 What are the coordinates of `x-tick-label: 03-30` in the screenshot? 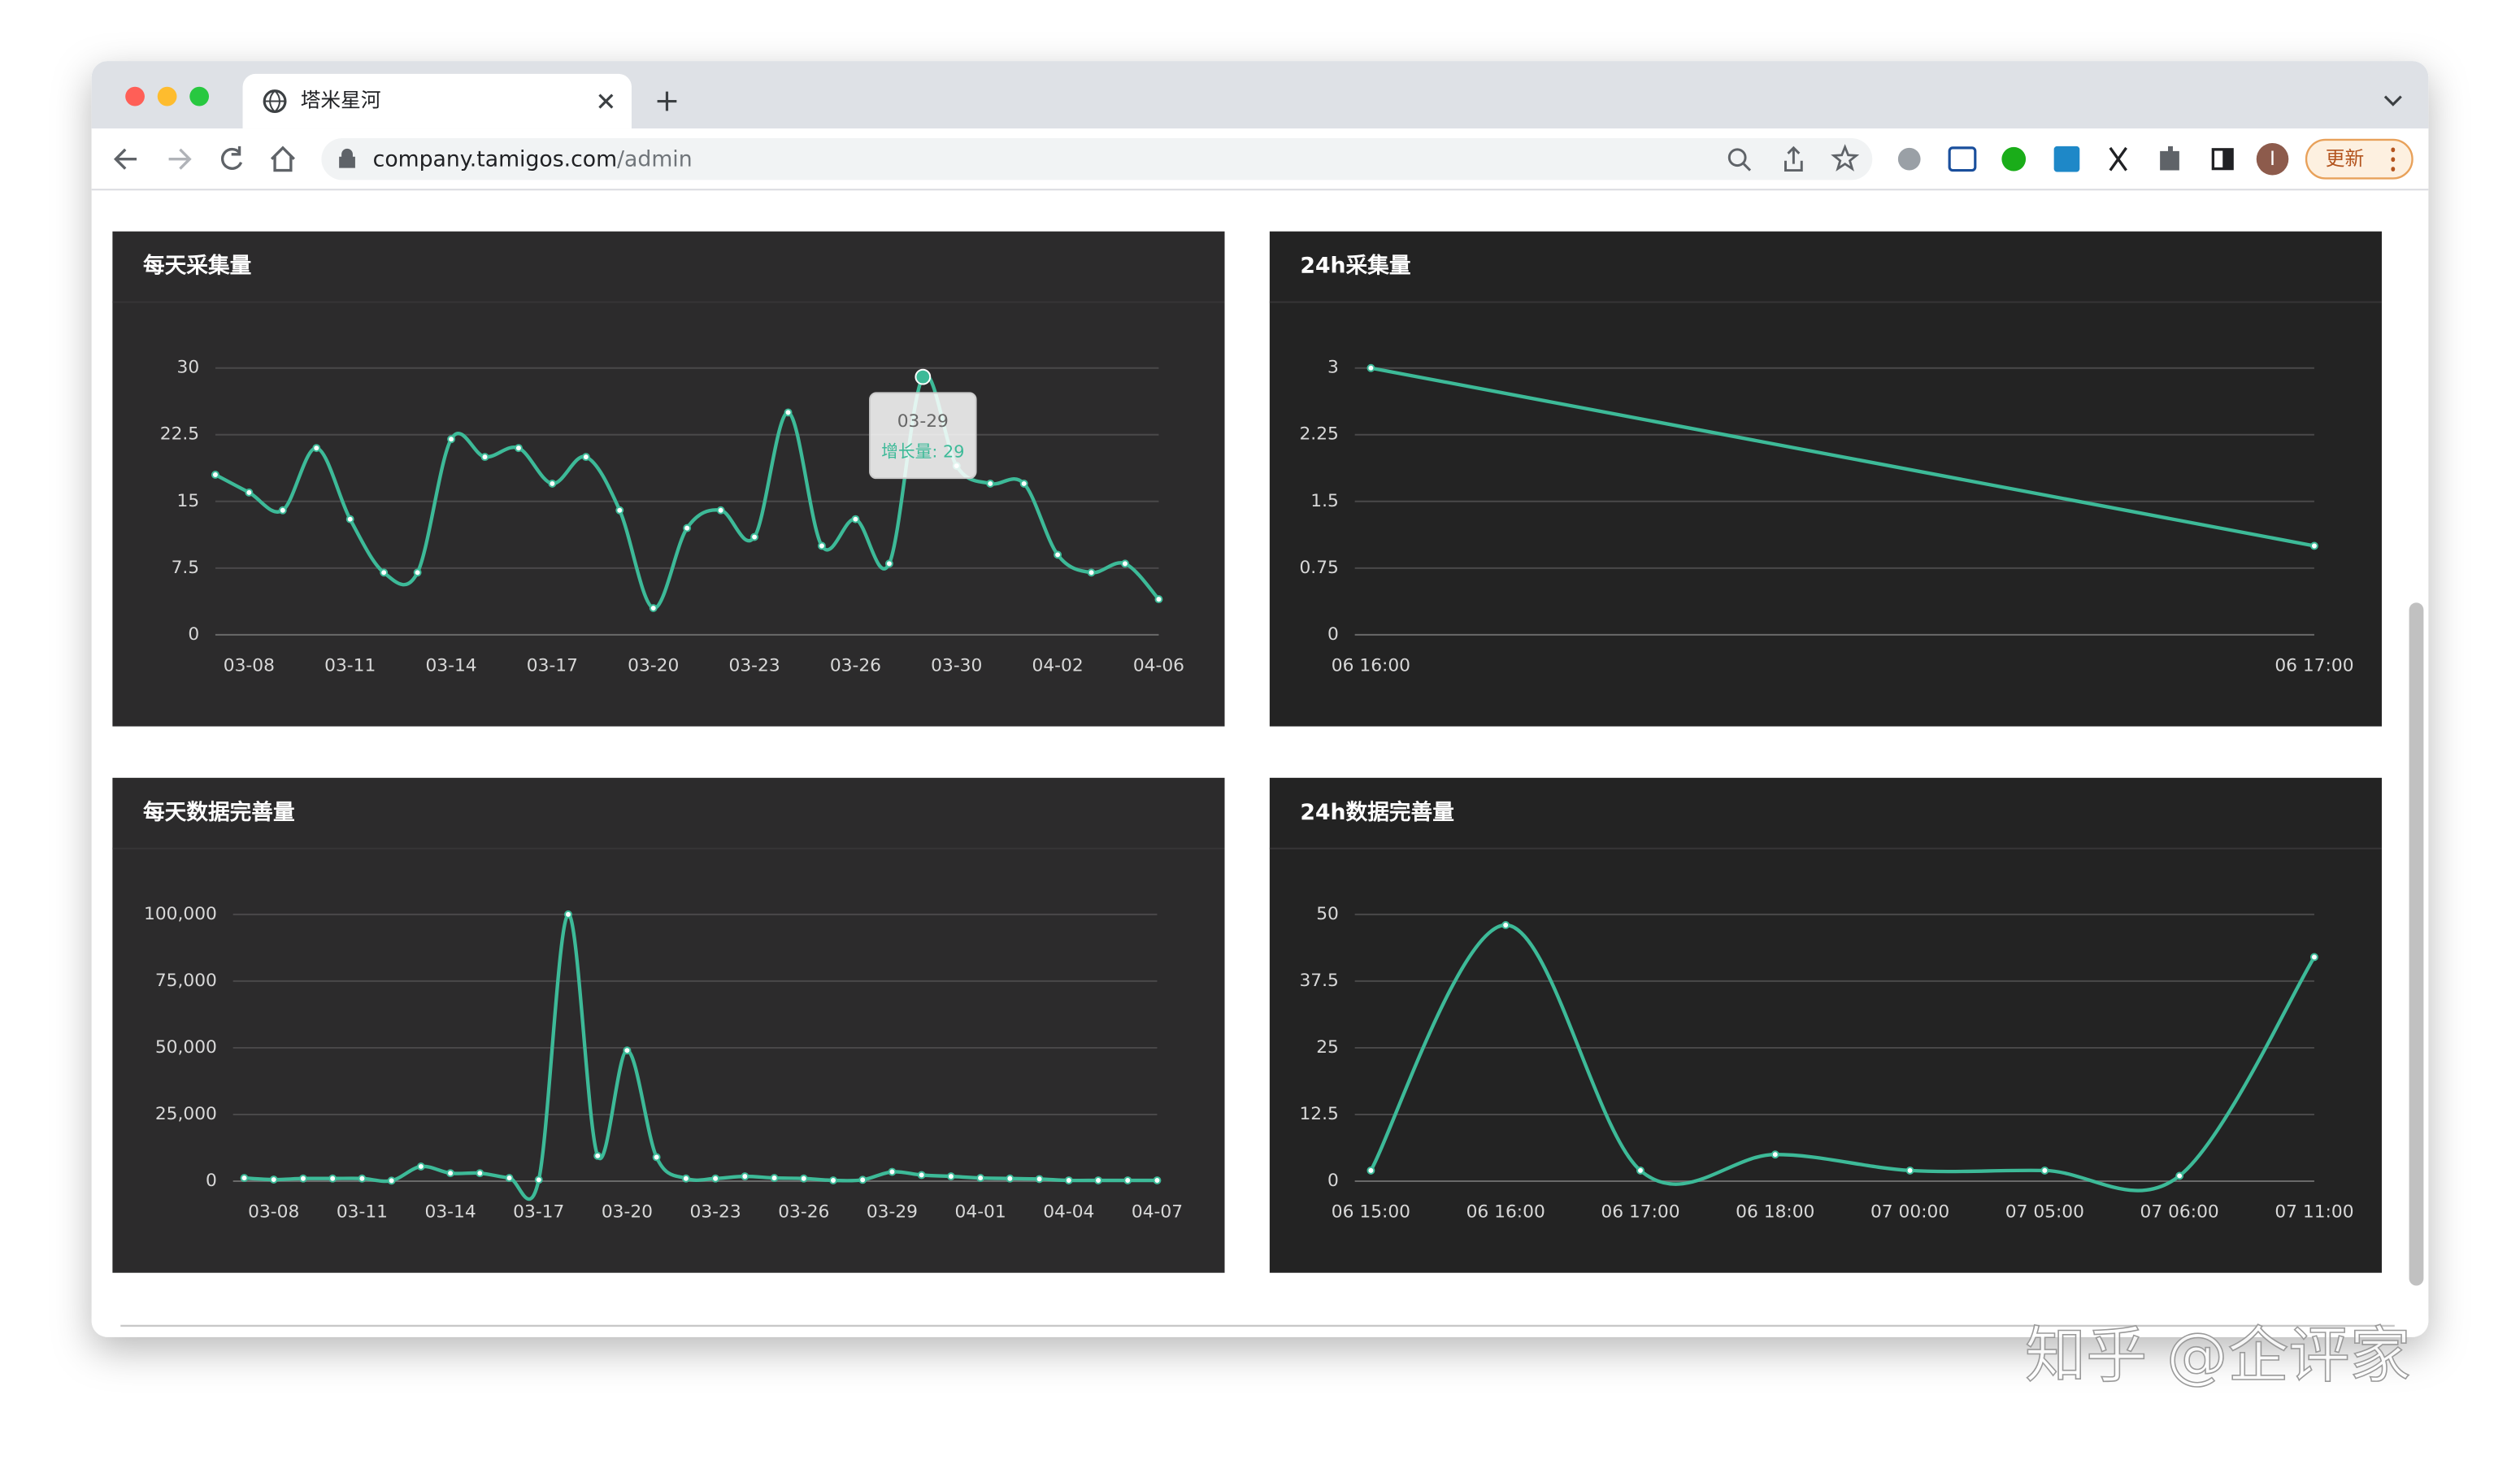 It's located at (957, 665).